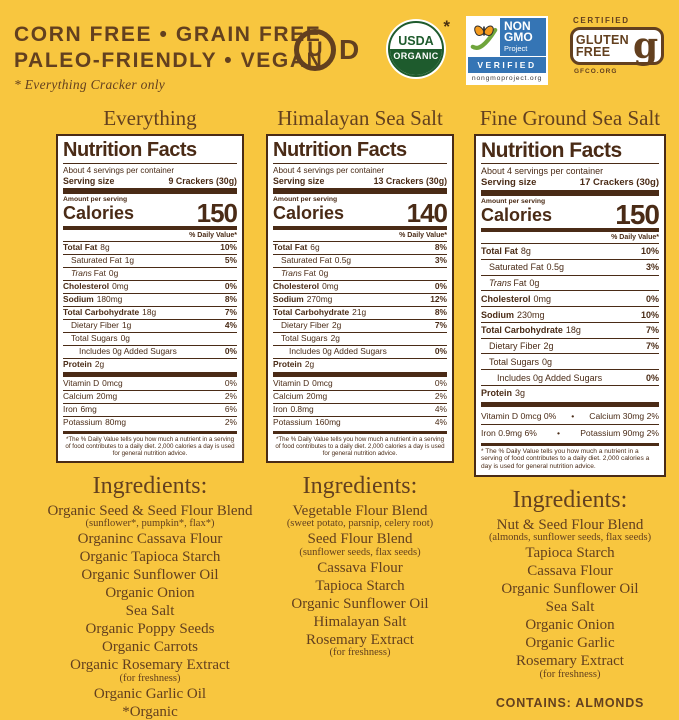  Describe the element at coordinates (150, 181) in the screenshot. I see `serving-size-row: Serving size 9 Crackers (30g)` at that location.